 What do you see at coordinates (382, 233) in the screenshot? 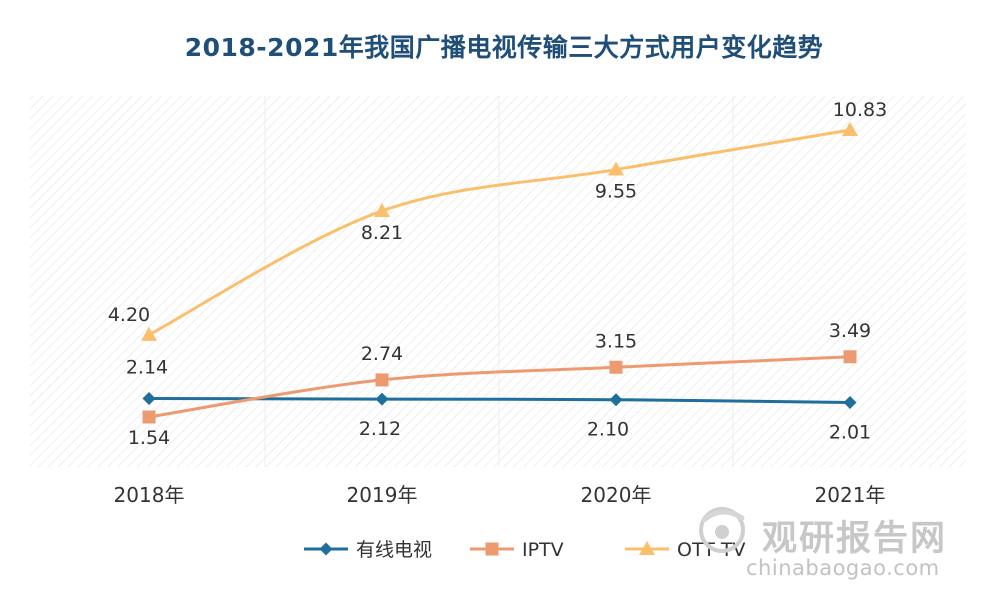
I see `data-label-2-1: 8.21` at bounding box center [382, 233].